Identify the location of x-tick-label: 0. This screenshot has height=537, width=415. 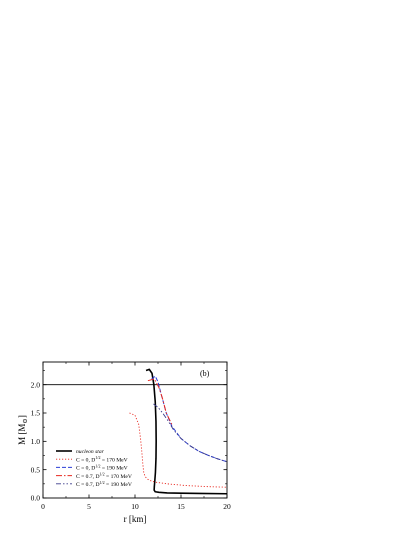
(43, 506).